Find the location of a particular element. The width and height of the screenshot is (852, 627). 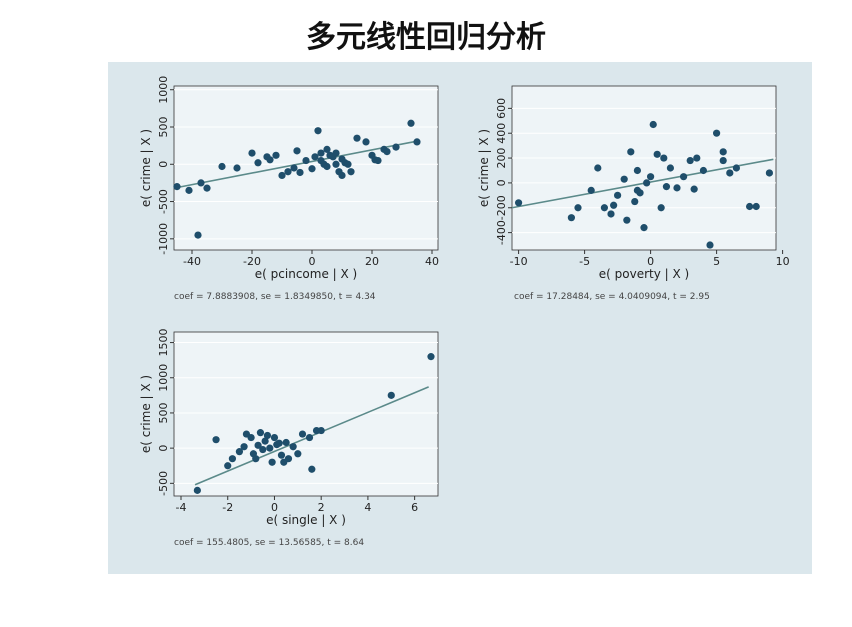

x-tick-label-pcincome: 0 is located at coordinates (312, 261).